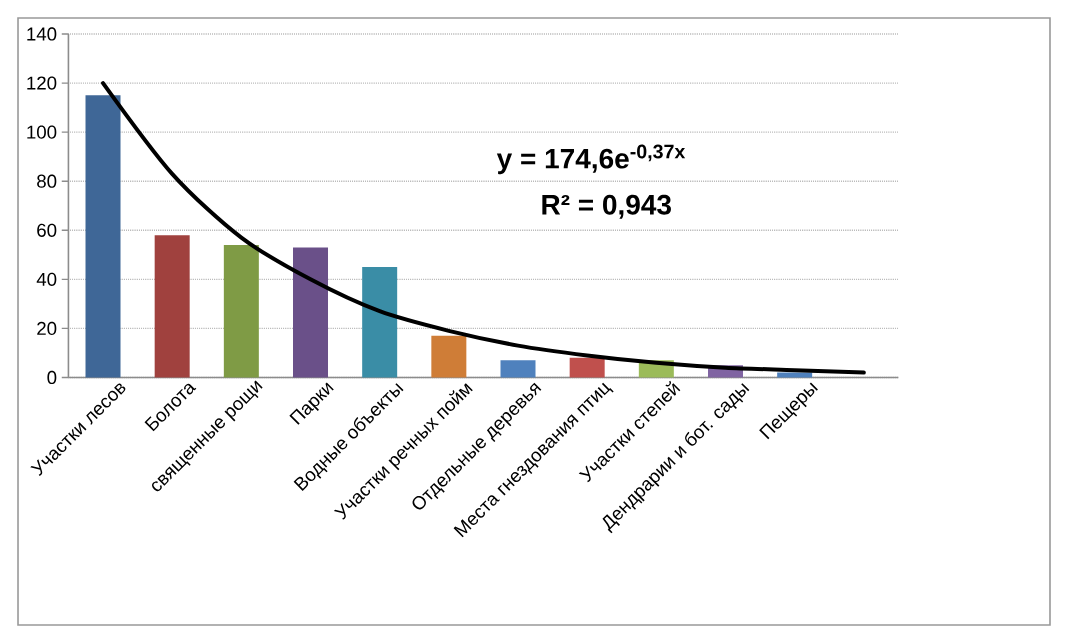 The width and height of the screenshot is (1068, 639). I want to click on y-tick-label: 100, so click(42, 132).